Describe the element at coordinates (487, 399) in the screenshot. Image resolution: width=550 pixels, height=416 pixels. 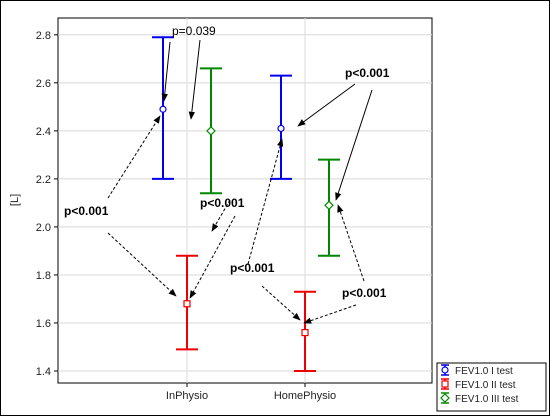
I see `legend-label: FEV1.0 III test` at that location.